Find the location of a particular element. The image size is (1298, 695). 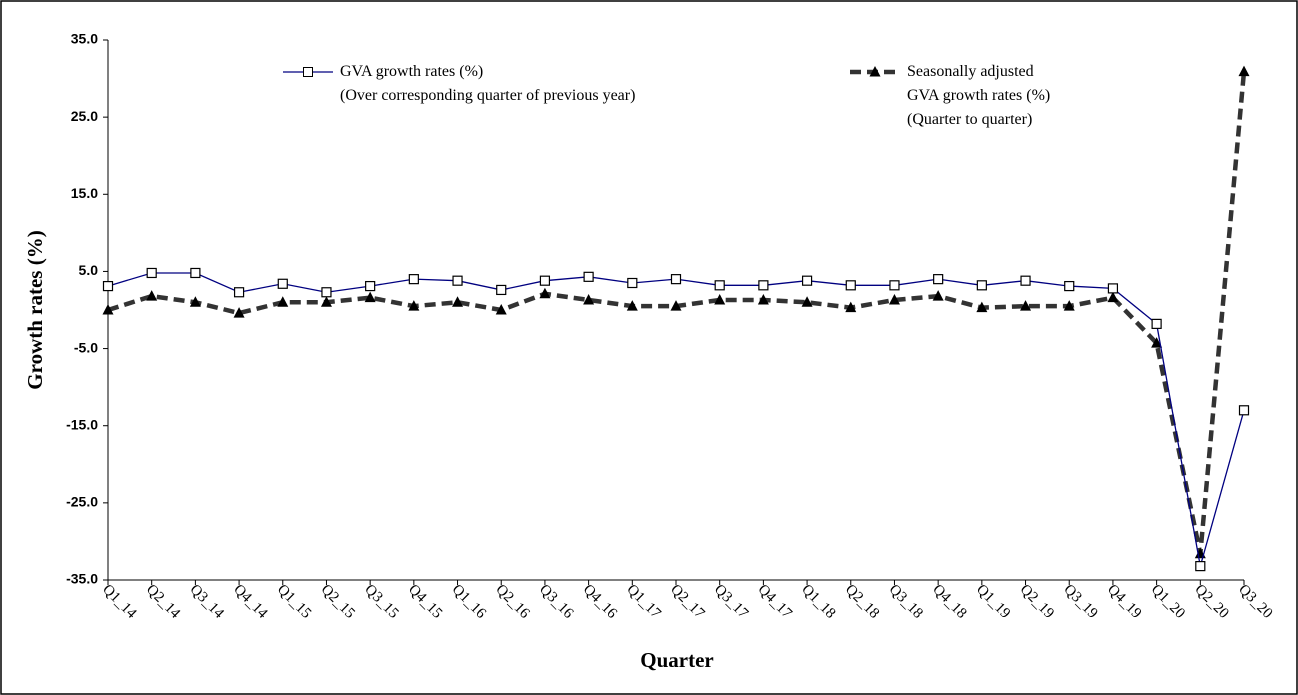

y-tick-label: -15.0 is located at coordinates (82, 424).